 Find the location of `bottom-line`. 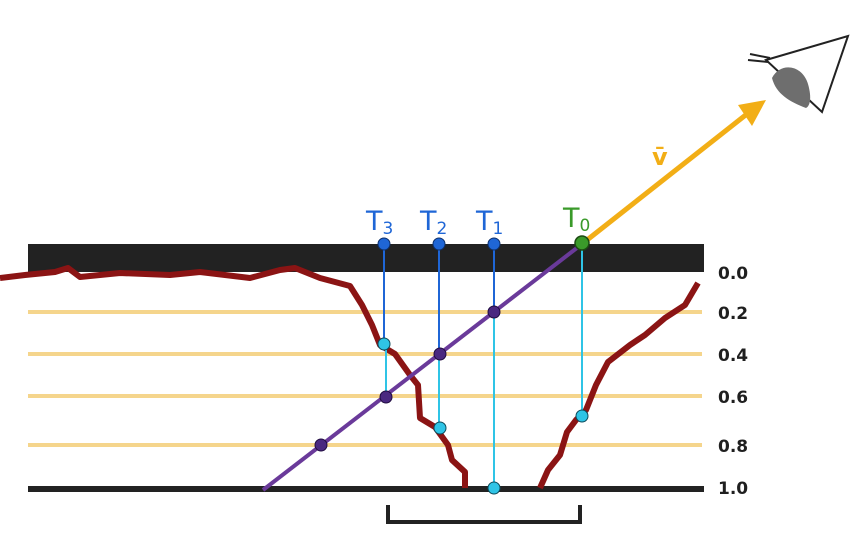

bottom-line is located at coordinates (366, 489).